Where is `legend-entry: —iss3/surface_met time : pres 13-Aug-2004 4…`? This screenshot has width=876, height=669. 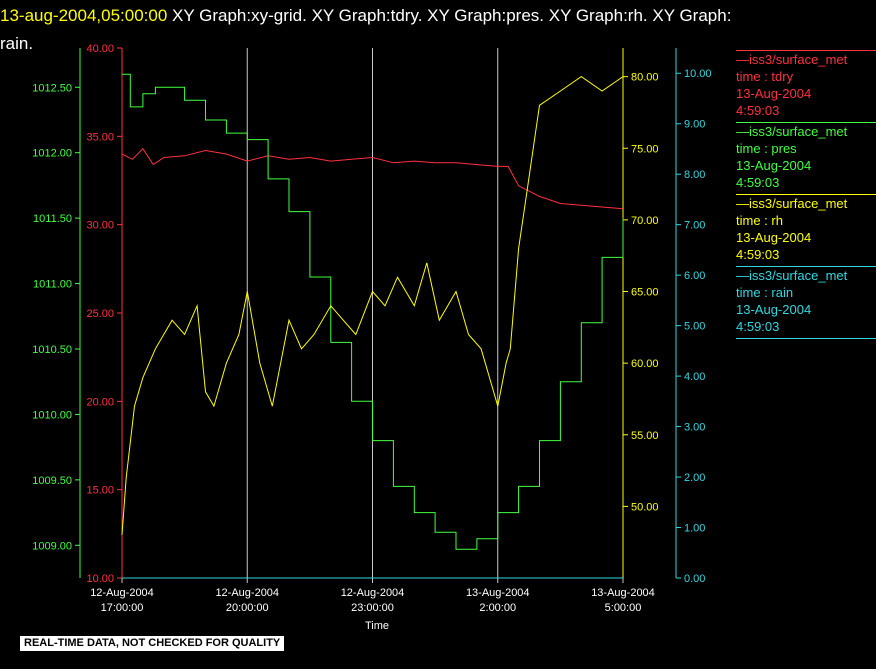
legend-entry: —iss3/surface_met time : pres 13-Aug-2004 4… is located at coordinates (806, 156).